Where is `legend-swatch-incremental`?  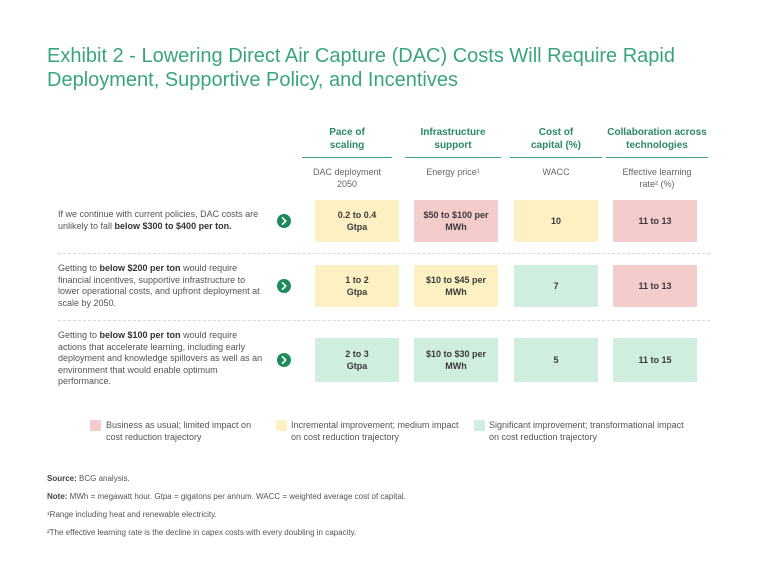
legend-swatch-incremental is located at coordinates (281, 425).